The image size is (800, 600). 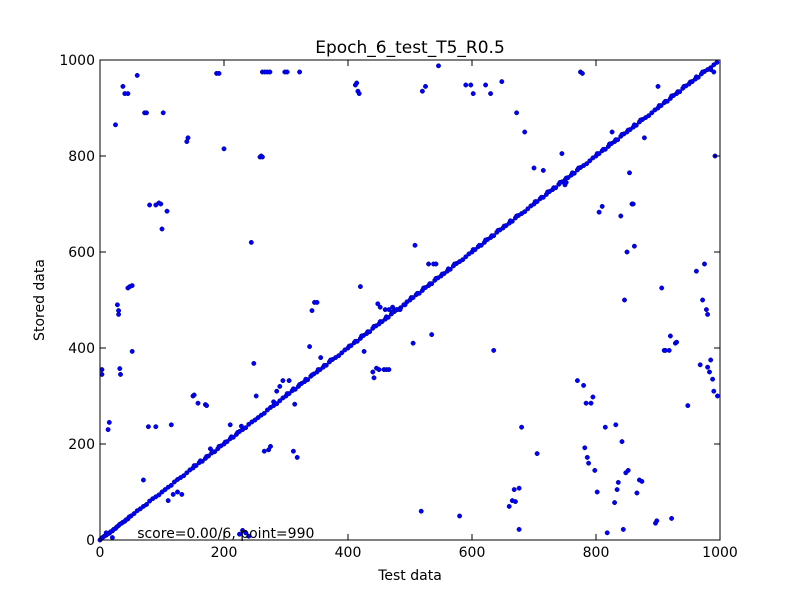 What do you see at coordinates (81, 253) in the screenshot?
I see `y-tick-label: 600` at bounding box center [81, 253].